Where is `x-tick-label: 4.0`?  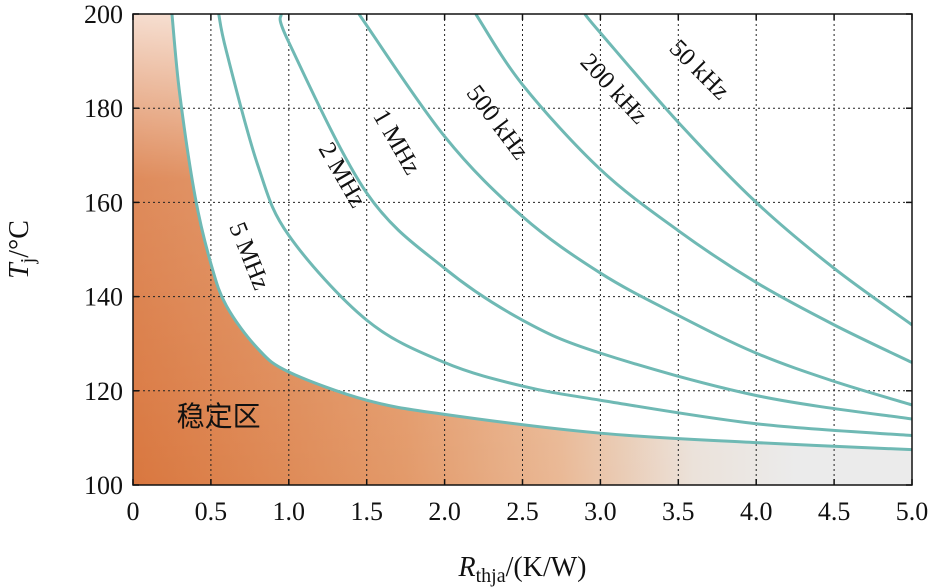
x-tick-label: 4.0 is located at coordinates (756, 511).